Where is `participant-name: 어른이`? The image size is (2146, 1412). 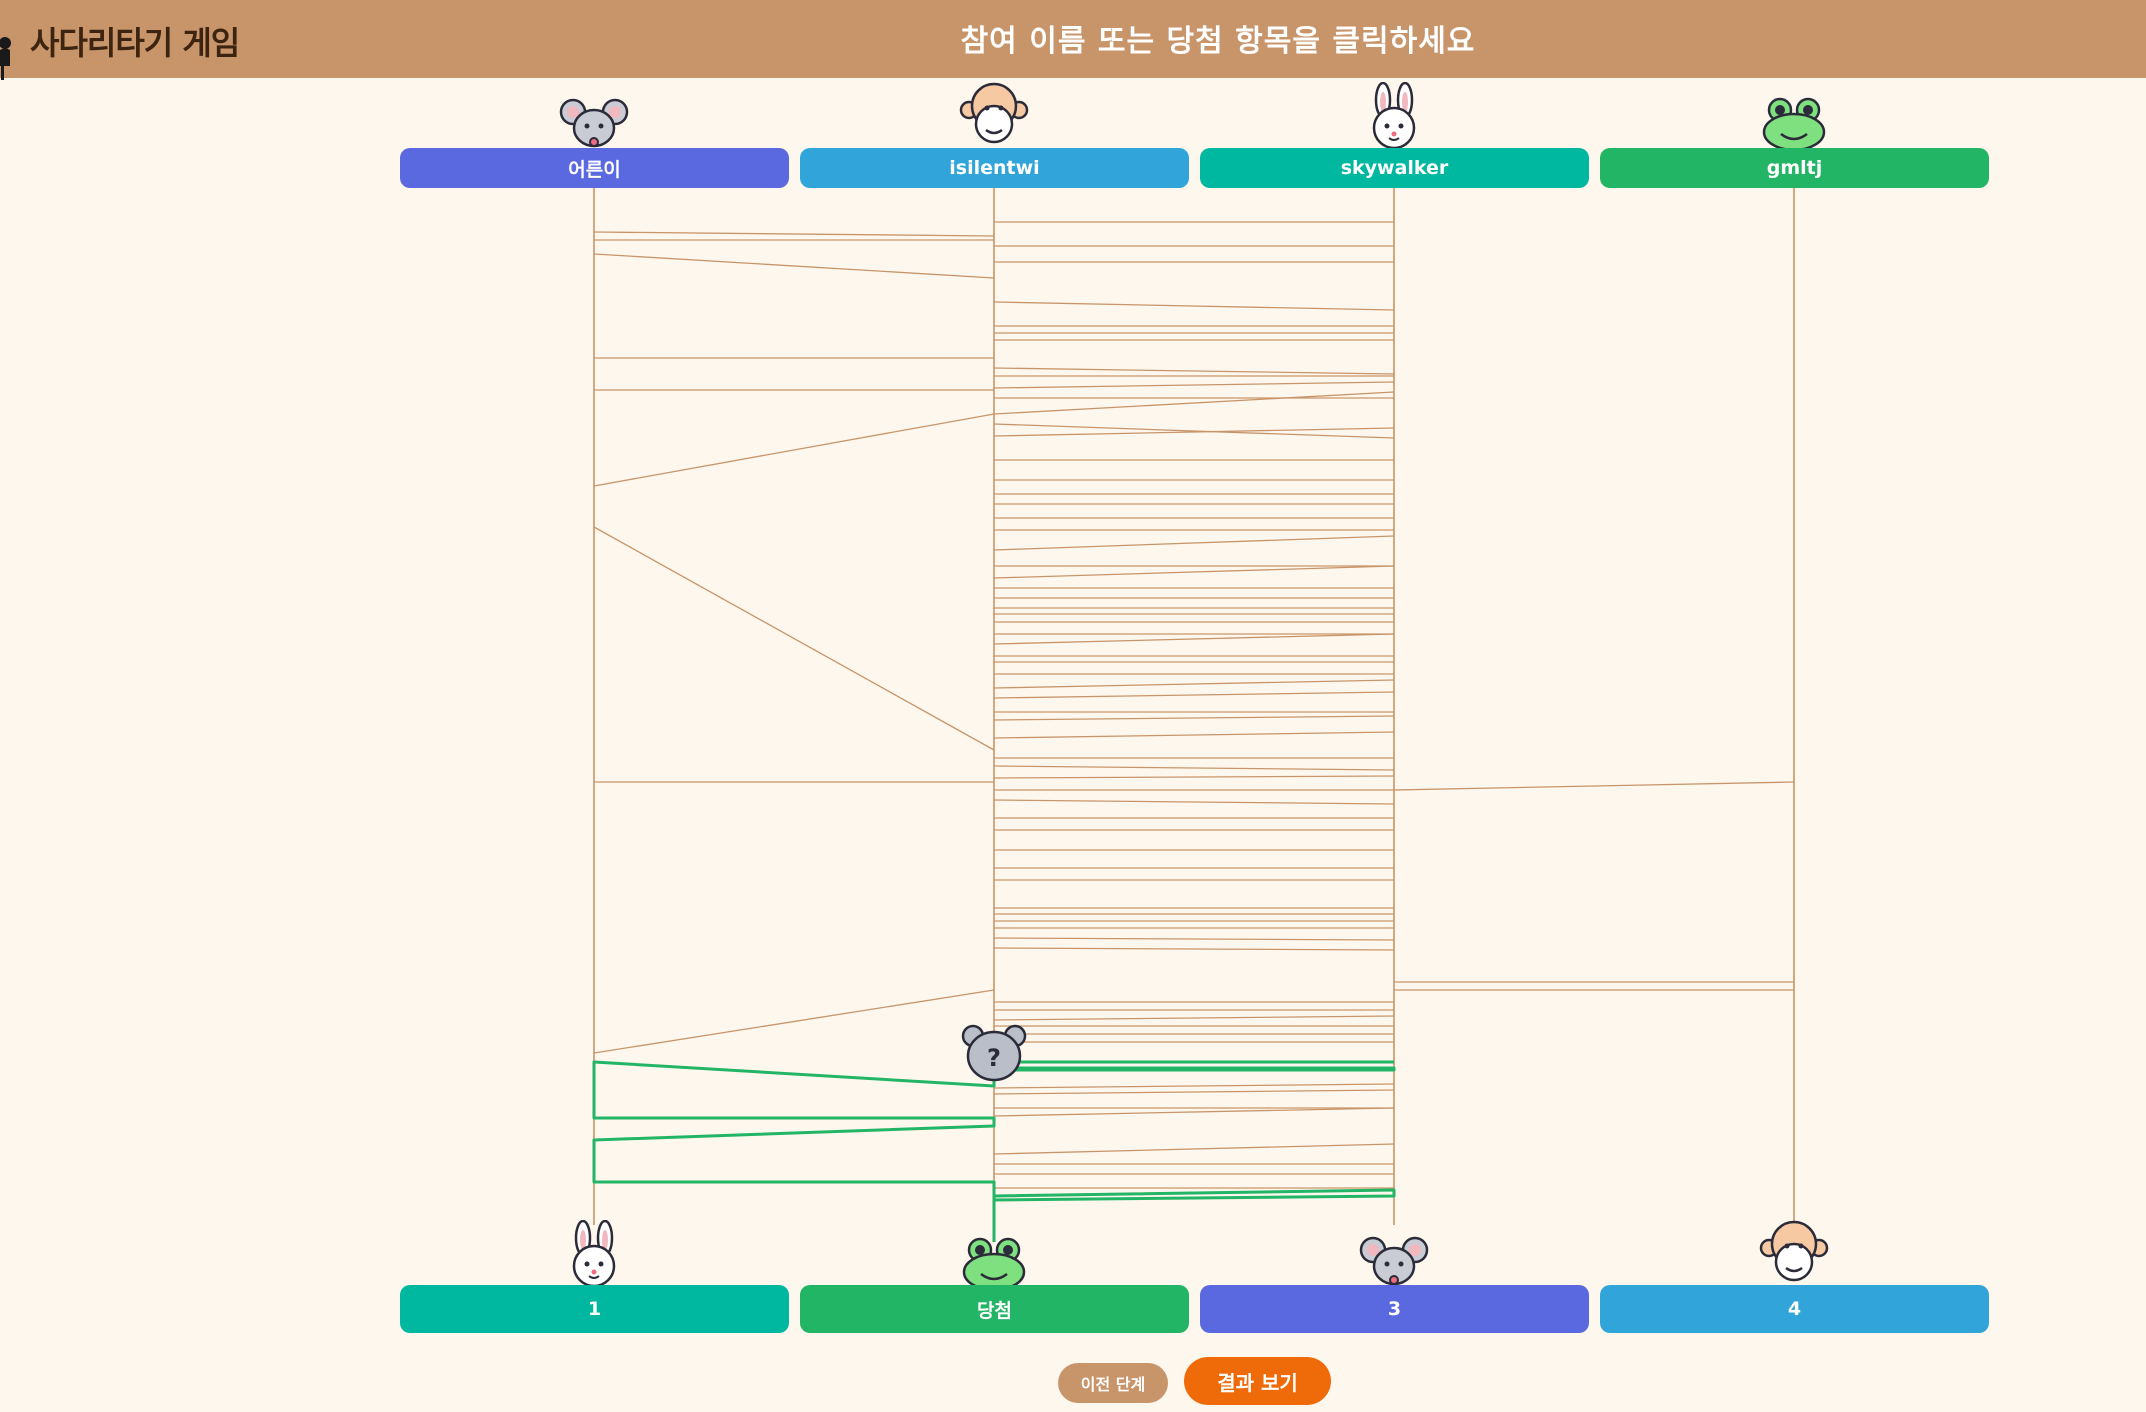
participant-name: 어른이 is located at coordinates (594, 169).